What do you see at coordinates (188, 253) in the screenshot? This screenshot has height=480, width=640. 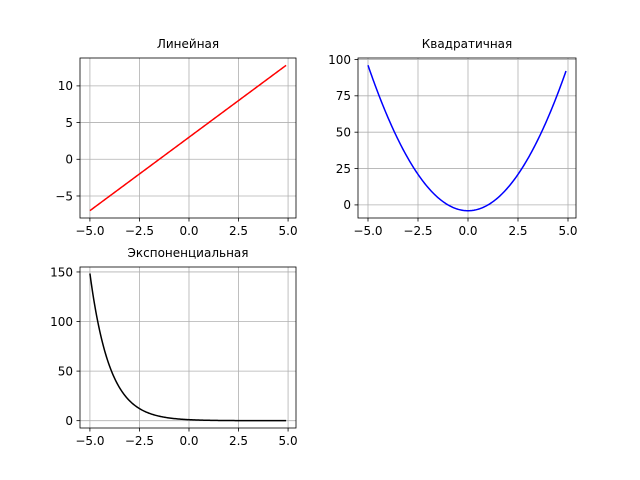 I see `chart-title-exponential: Экспоненциальная` at bounding box center [188, 253].